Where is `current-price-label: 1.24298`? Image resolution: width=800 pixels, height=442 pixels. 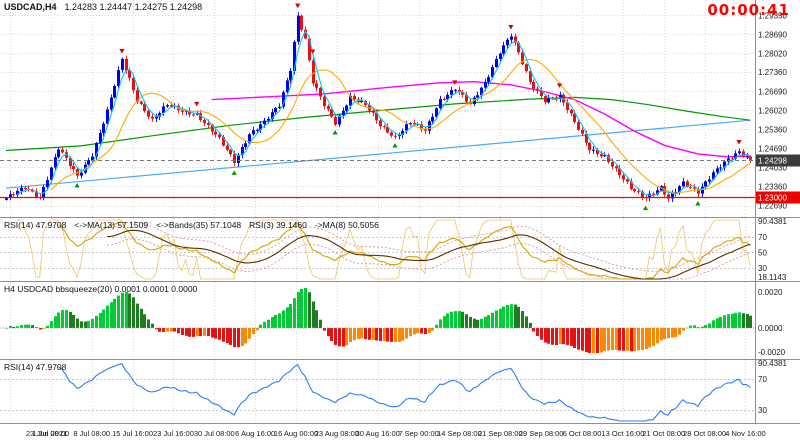 current-price-label: 1.24298 is located at coordinates (772, 161).